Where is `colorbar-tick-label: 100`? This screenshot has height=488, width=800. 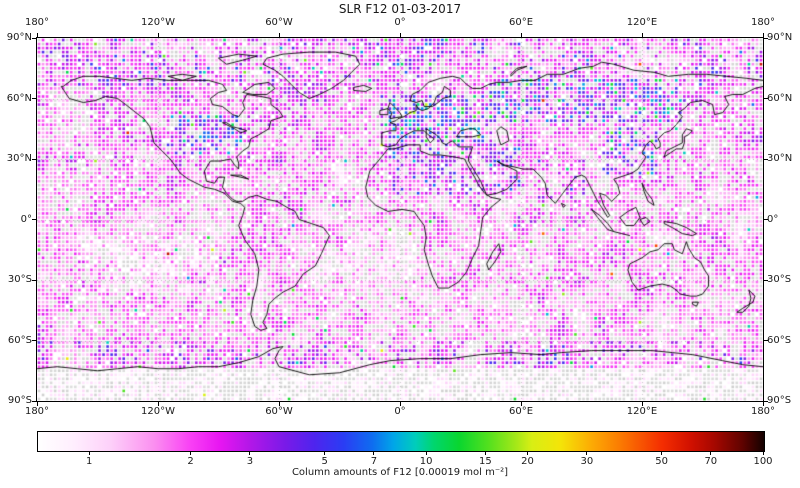
colorbar-tick-label: 100 is located at coordinates (763, 461).